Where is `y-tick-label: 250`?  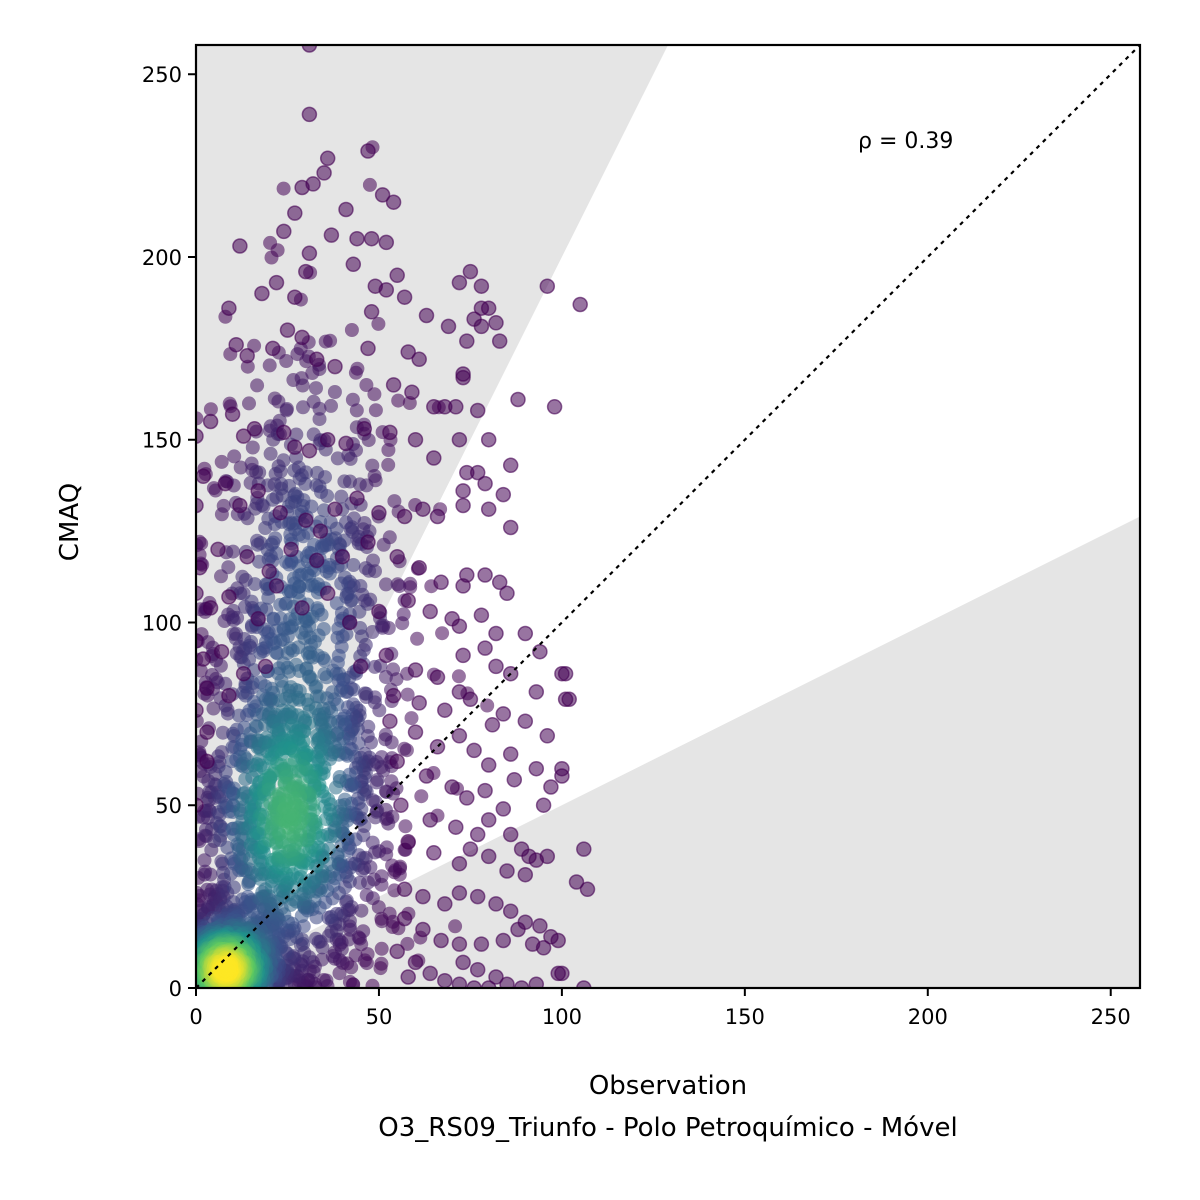 y-tick-label: 250 is located at coordinates (162, 75).